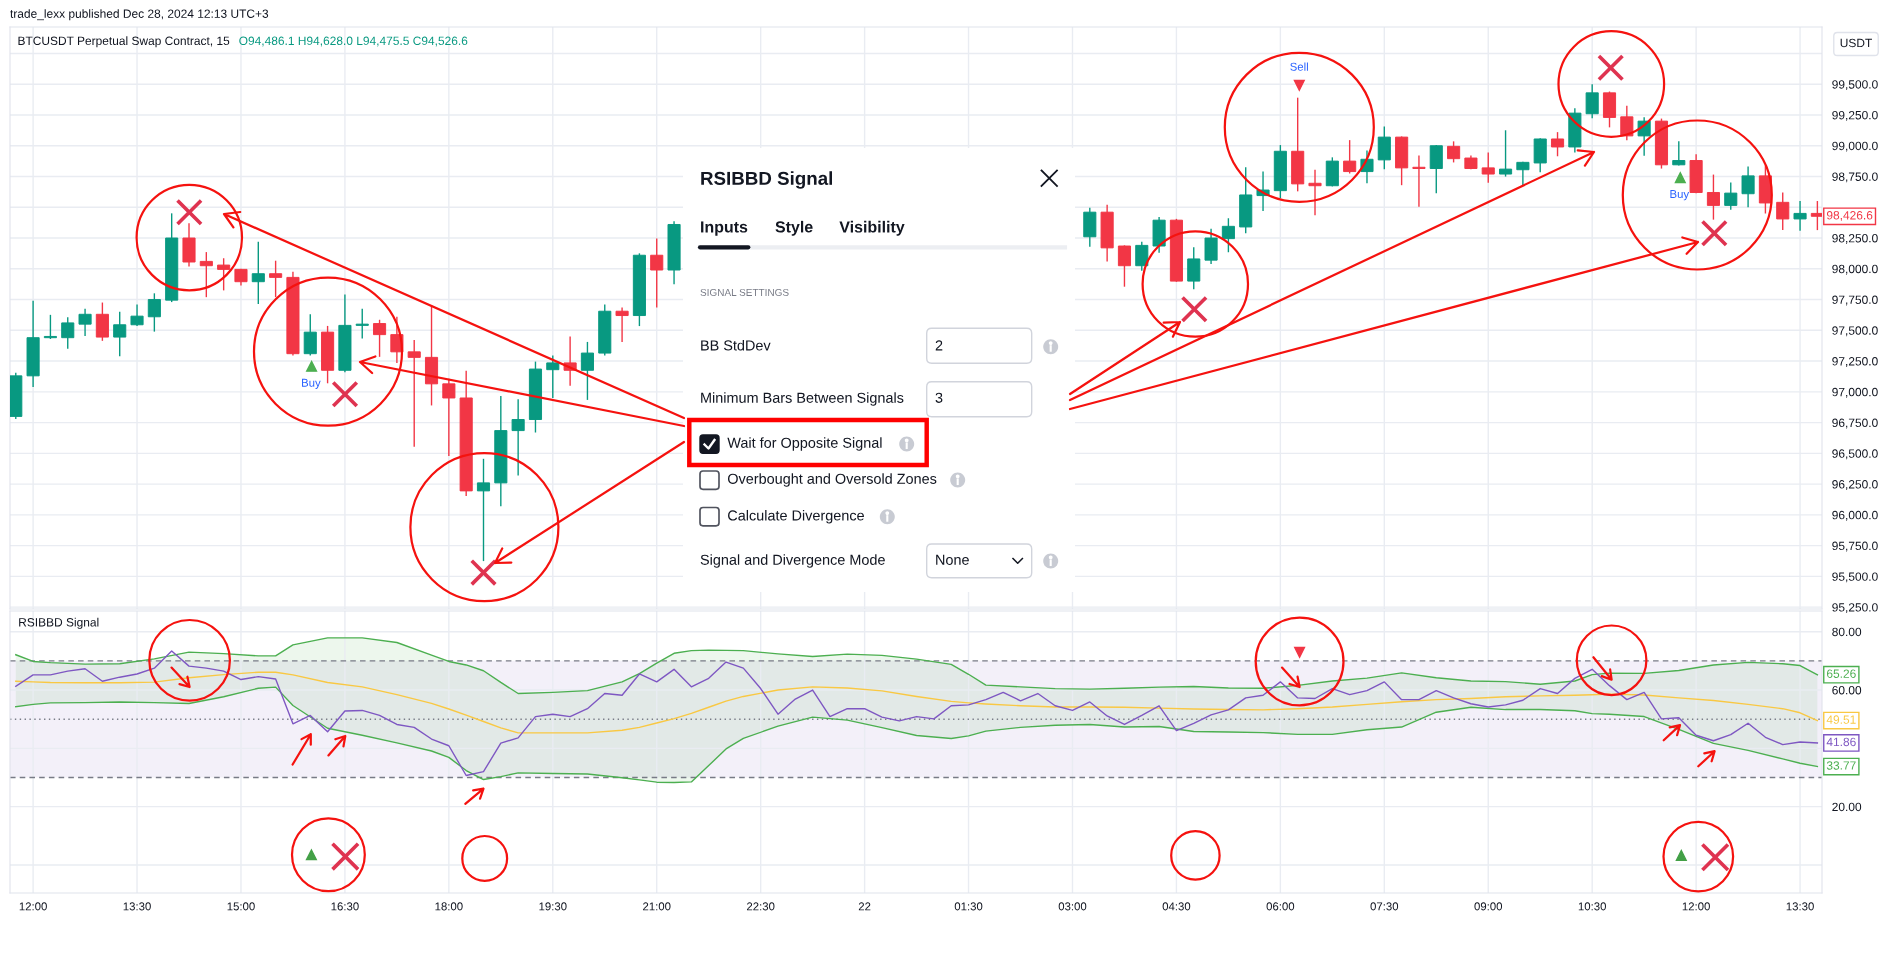 This screenshot has height=956, width=1899. Describe the element at coordinates (59, 623) in the screenshot. I see `text: RSIBBD Signal` at that location.